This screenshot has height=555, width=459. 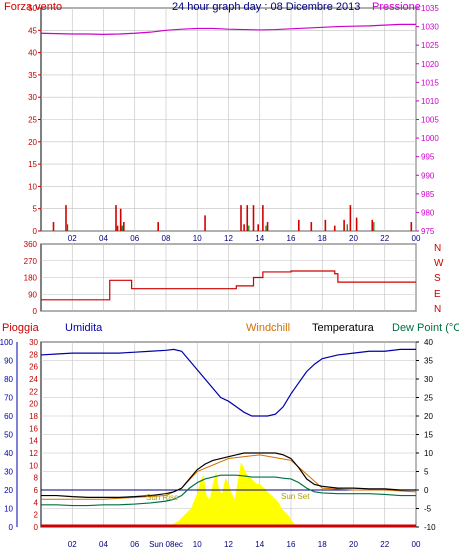 What do you see at coordinates (259, 544) in the screenshot?
I see `temp-x-tick-label: 14` at bounding box center [259, 544].